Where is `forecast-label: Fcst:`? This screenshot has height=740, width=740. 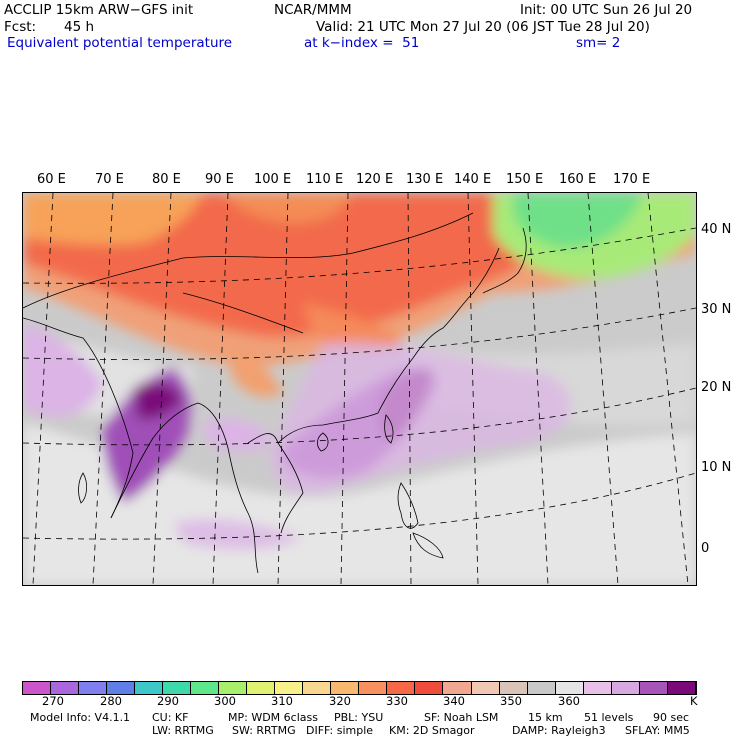 forecast-label: Fcst: is located at coordinates (20, 27).